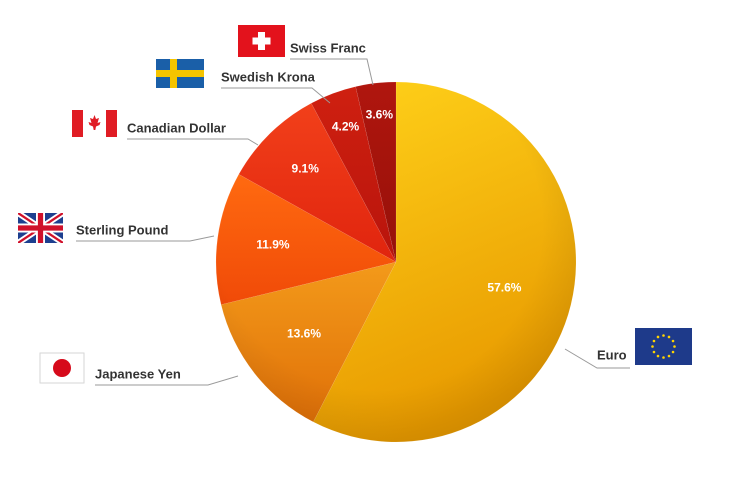 The width and height of the screenshot is (750, 479). Describe the element at coordinates (261, 41) in the screenshot. I see `switzerland-flag-icon` at that location.